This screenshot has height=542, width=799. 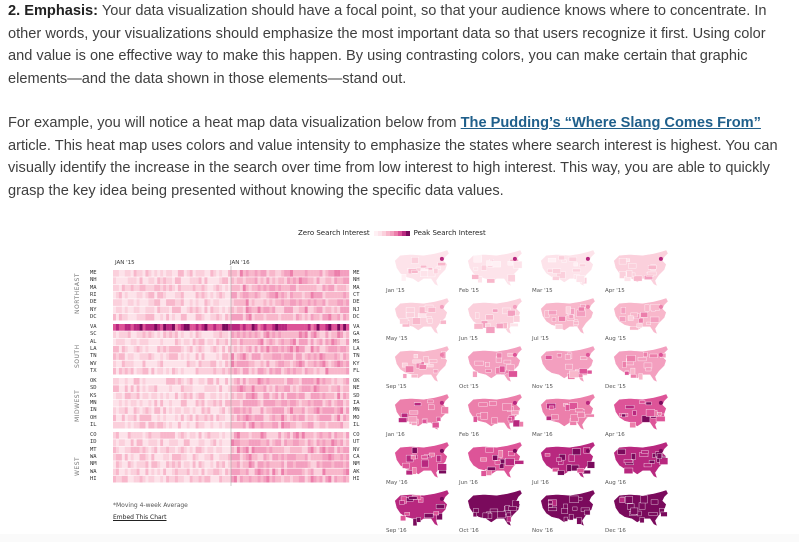 What do you see at coordinates (610, 123) in the screenshot?
I see `pudding-article-link: The Pudding’s “Where Slang Comes From”` at bounding box center [610, 123].